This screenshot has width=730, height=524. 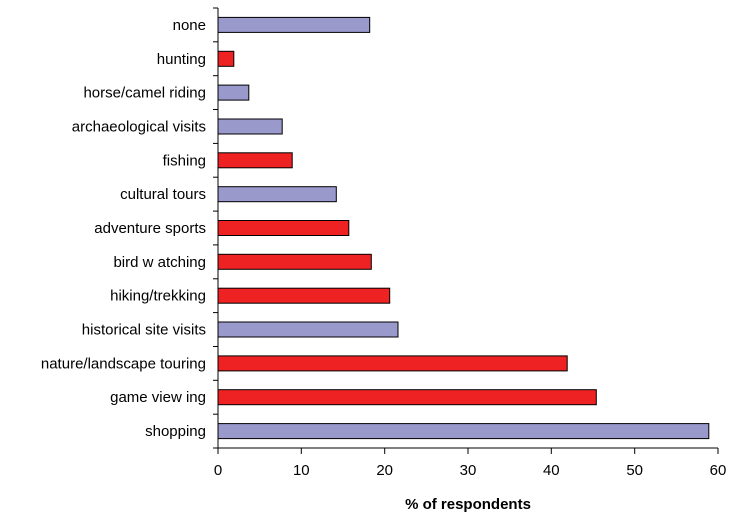 I want to click on category-label: fishing, so click(x=184, y=160).